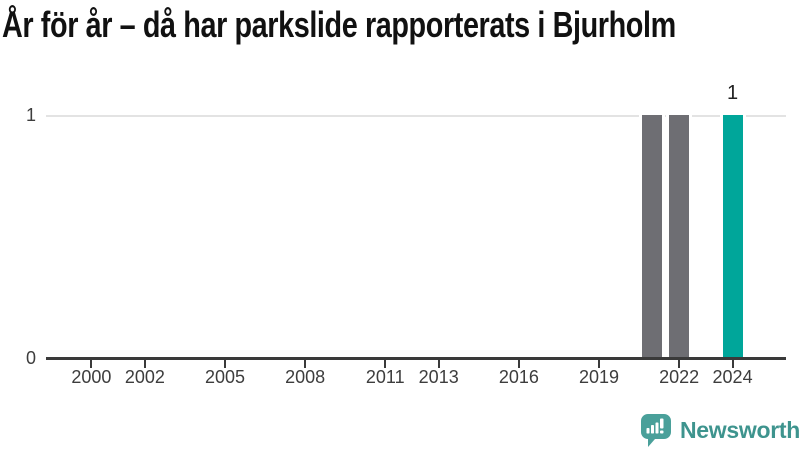 The image size is (800, 450). Describe the element at coordinates (305, 364) in the screenshot. I see `x-tick-2008` at that location.